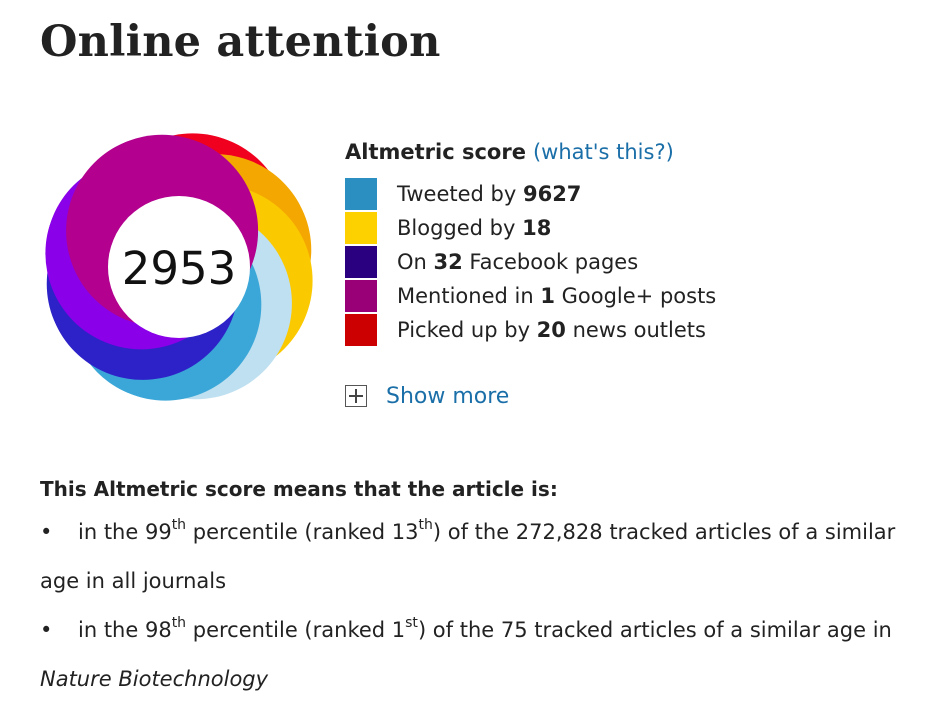 Image resolution: width=933 pixels, height=722 pixels. What do you see at coordinates (603, 152) in the screenshot?
I see `whats-this-link: (what's this?)` at bounding box center [603, 152].